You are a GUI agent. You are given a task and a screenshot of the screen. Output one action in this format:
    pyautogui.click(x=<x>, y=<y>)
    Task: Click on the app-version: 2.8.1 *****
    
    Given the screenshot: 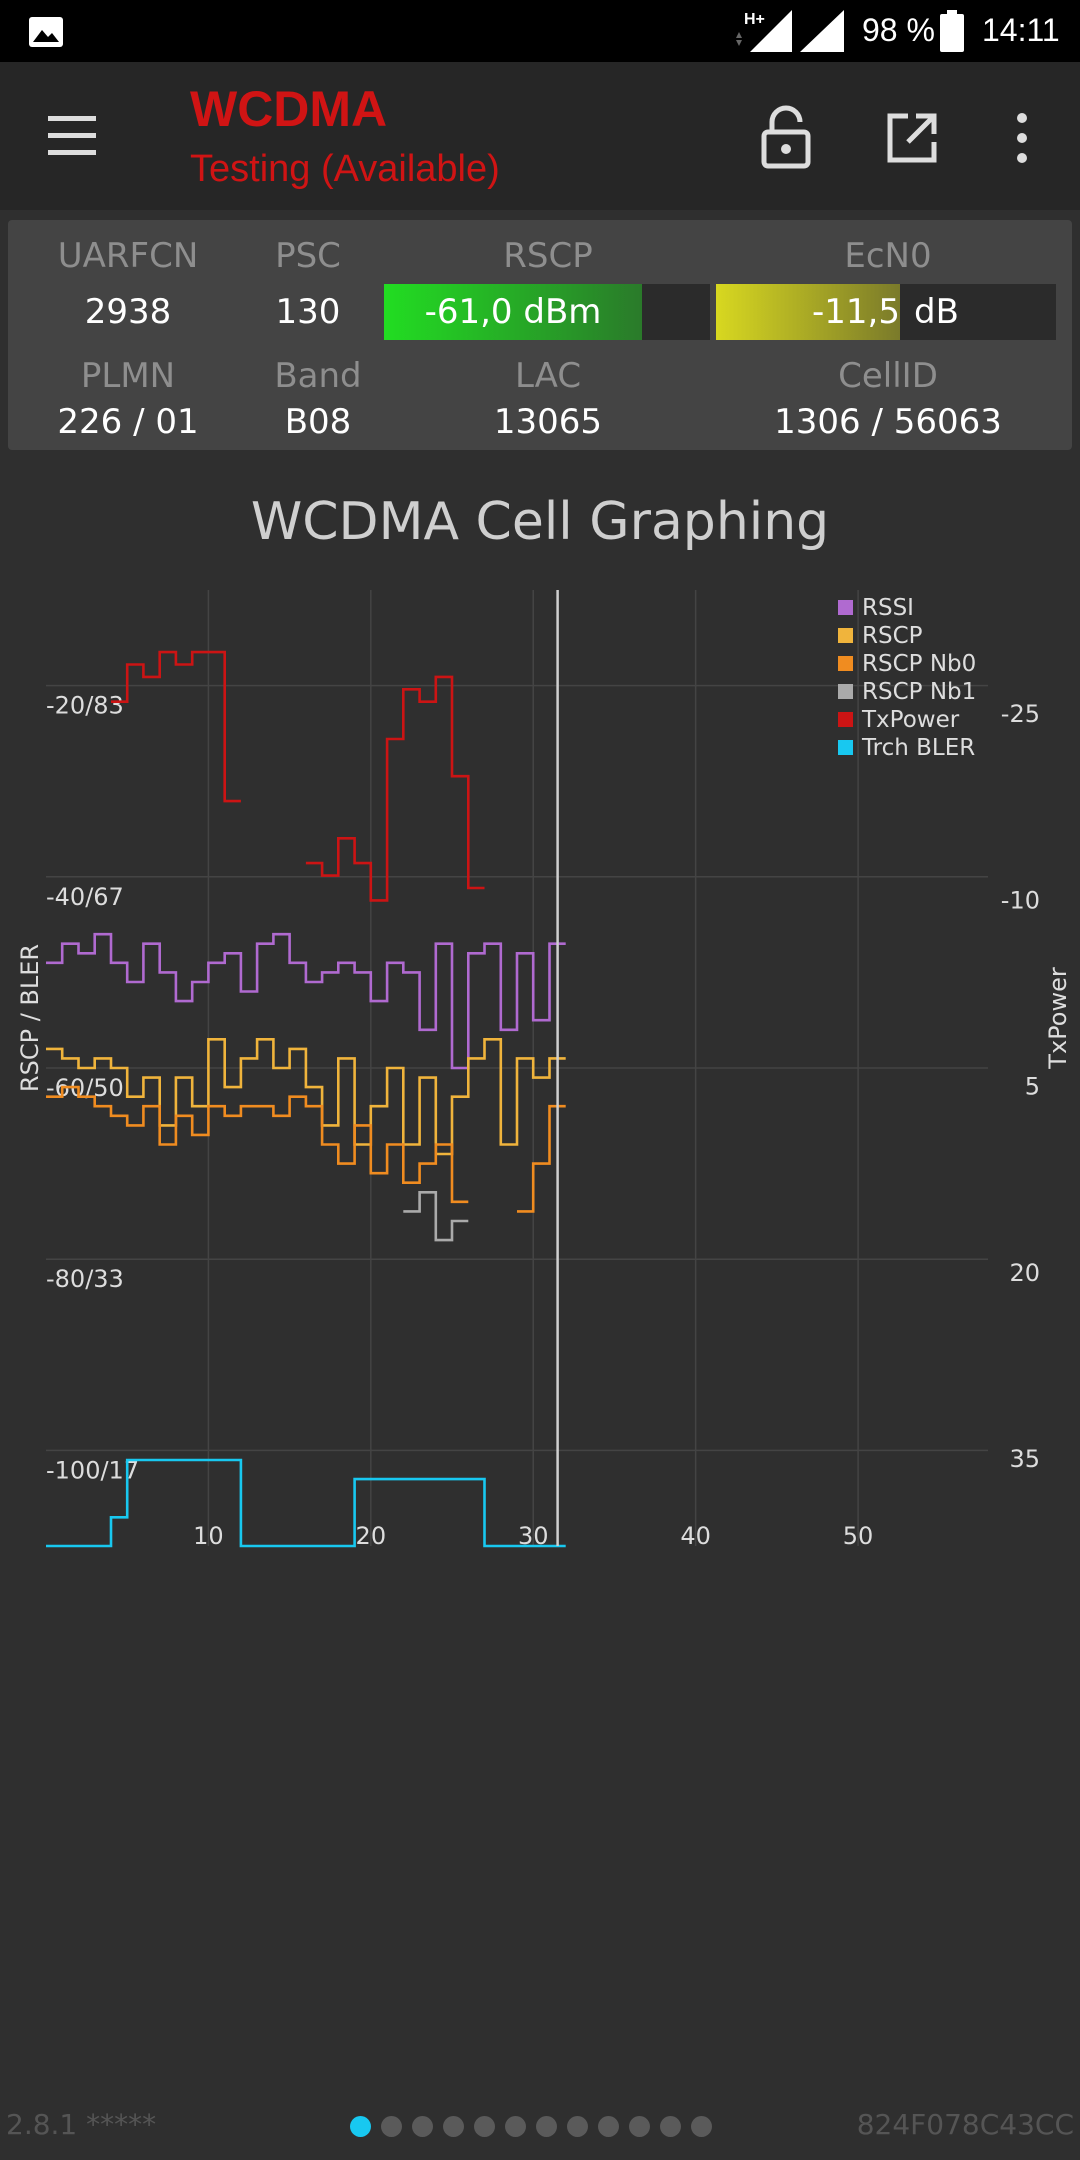 What is the action you would take?
    pyautogui.click(x=81, y=2124)
    